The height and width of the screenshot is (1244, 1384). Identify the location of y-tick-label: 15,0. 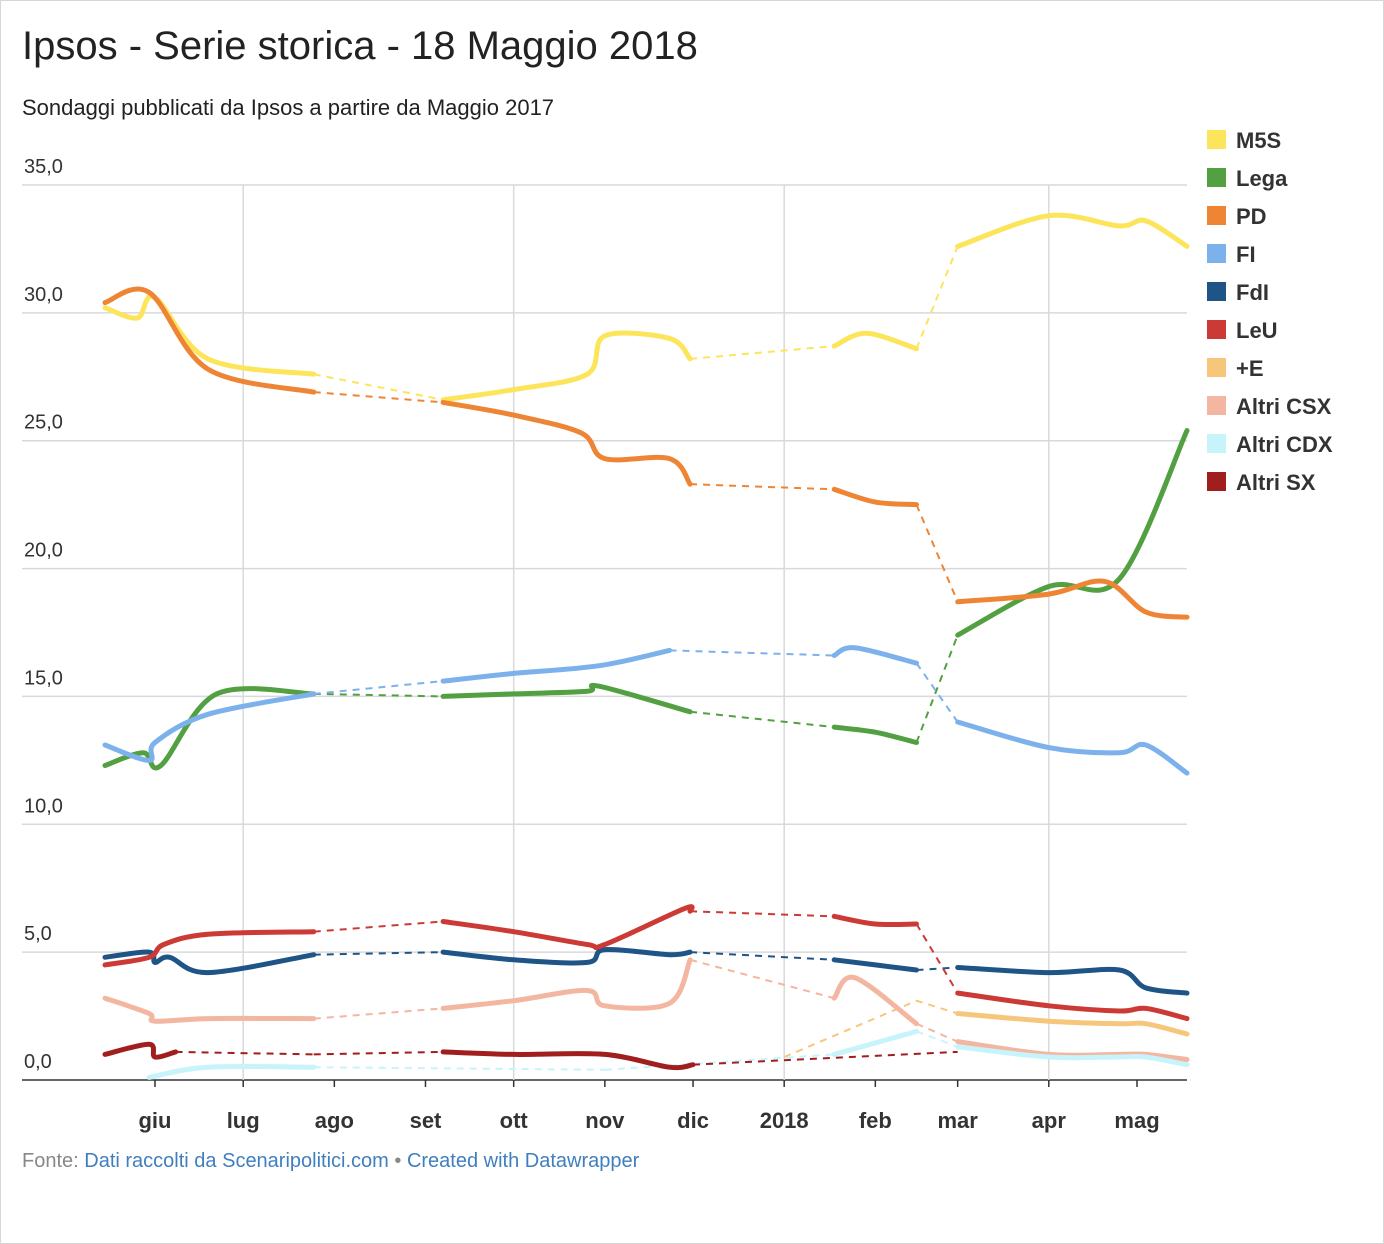
(43, 678).